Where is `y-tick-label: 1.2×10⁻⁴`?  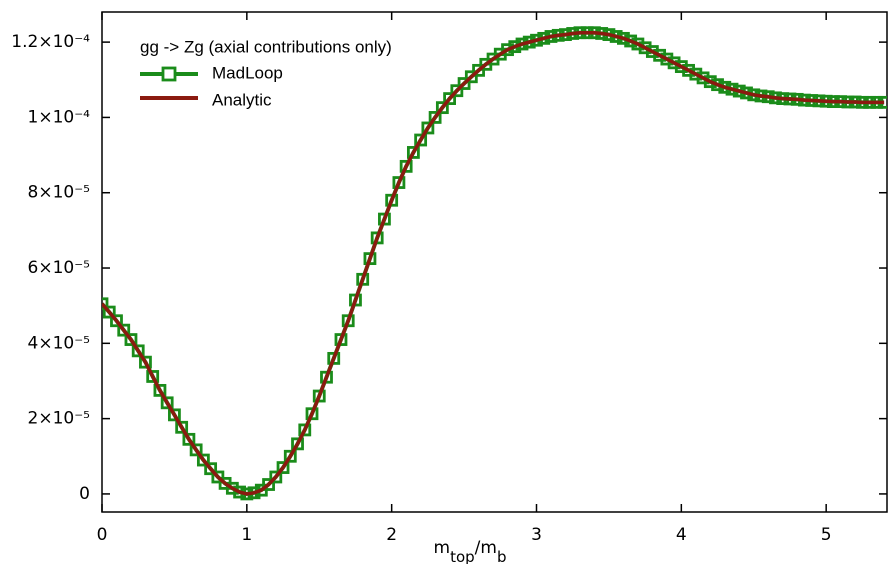
y-tick-label: 1.2×10⁻⁴ is located at coordinates (50, 42).